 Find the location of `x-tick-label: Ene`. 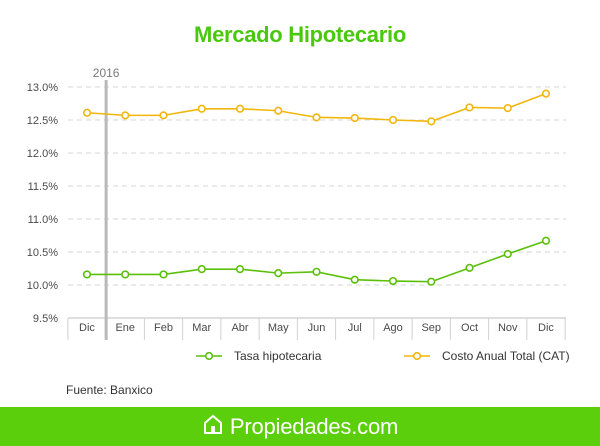

x-tick-label: Ene is located at coordinates (125, 328).